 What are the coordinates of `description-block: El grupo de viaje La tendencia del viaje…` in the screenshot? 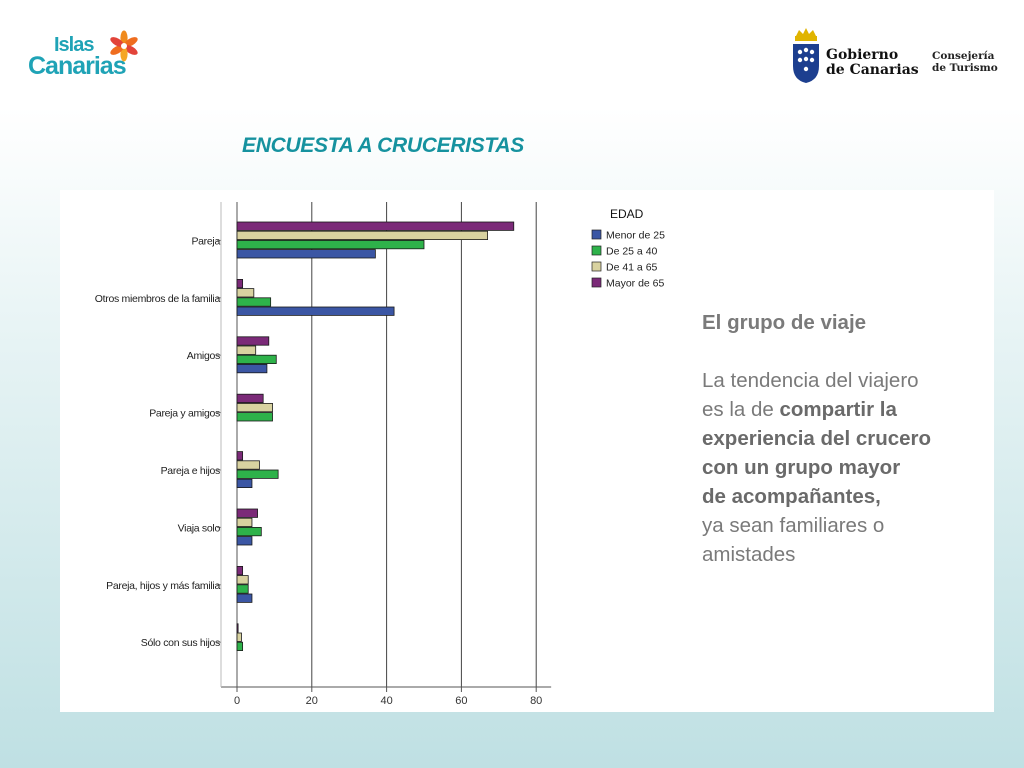 It's located at (847, 438).